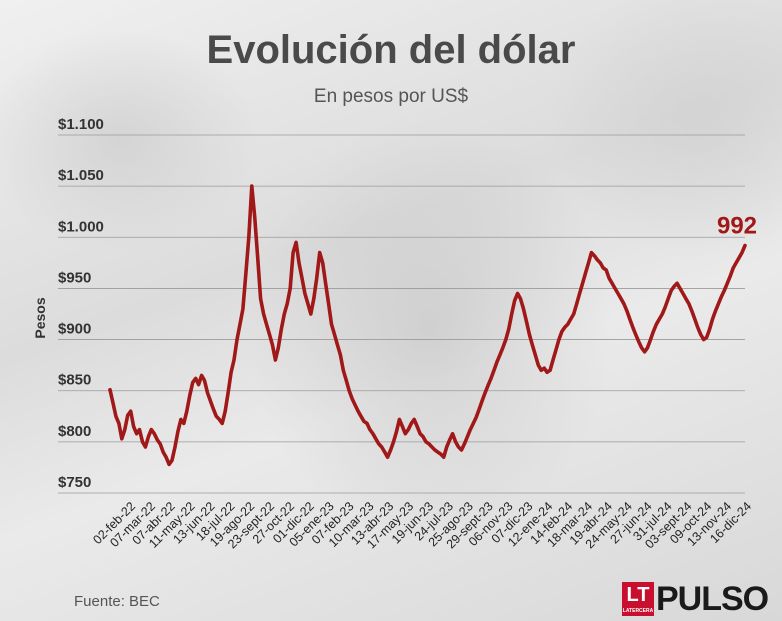  What do you see at coordinates (737, 225) in the screenshot?
I see `end-value-label: 992` at bounding box center [737, 225].